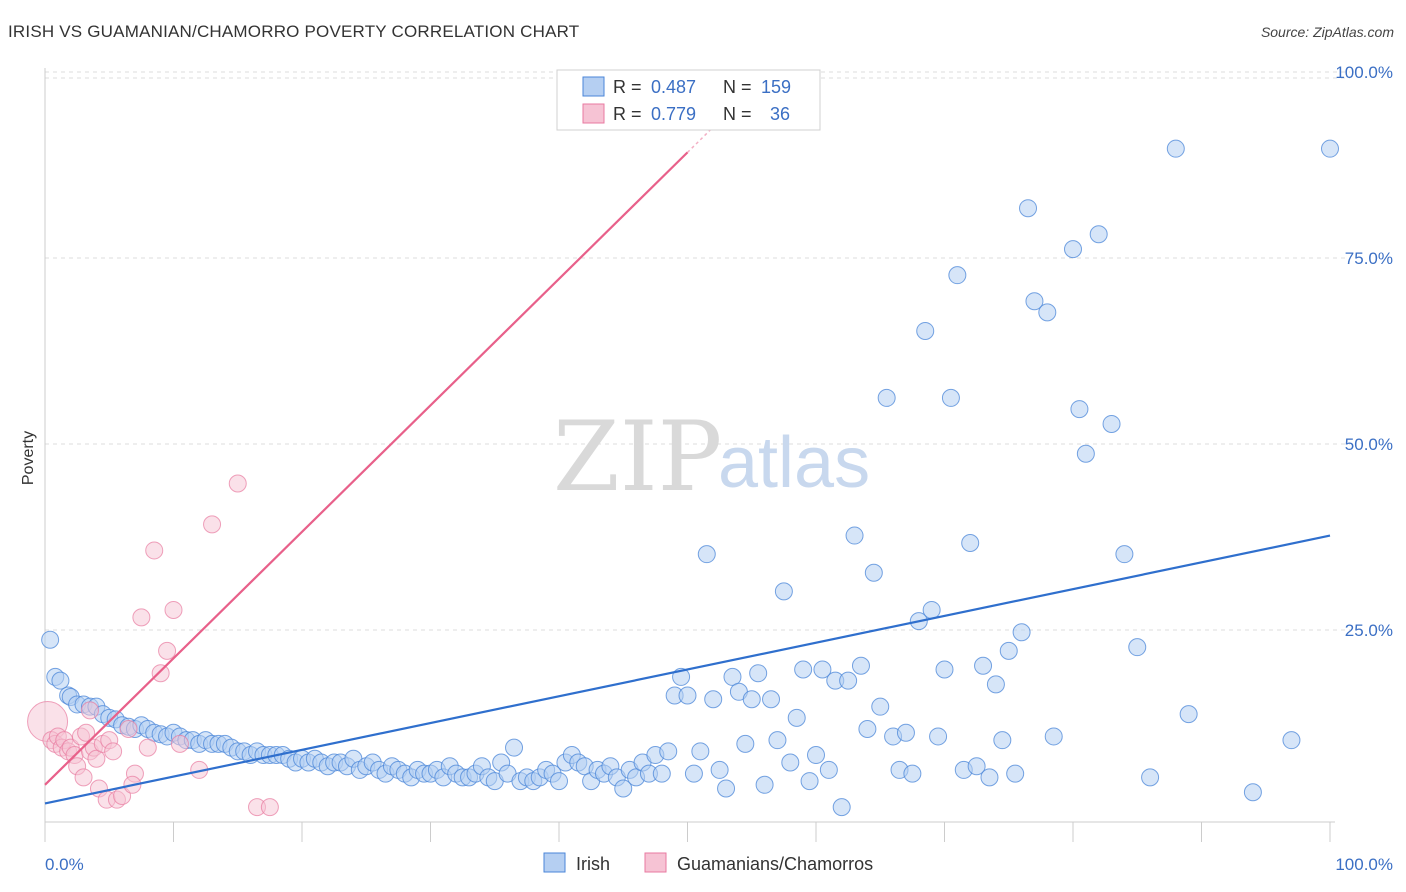 The image size is (1406, 892). What do you see at coordinates (737, 87) in the screenshot?
I see `legend-n-label-irish: N =` at bounding box center [737, 87].